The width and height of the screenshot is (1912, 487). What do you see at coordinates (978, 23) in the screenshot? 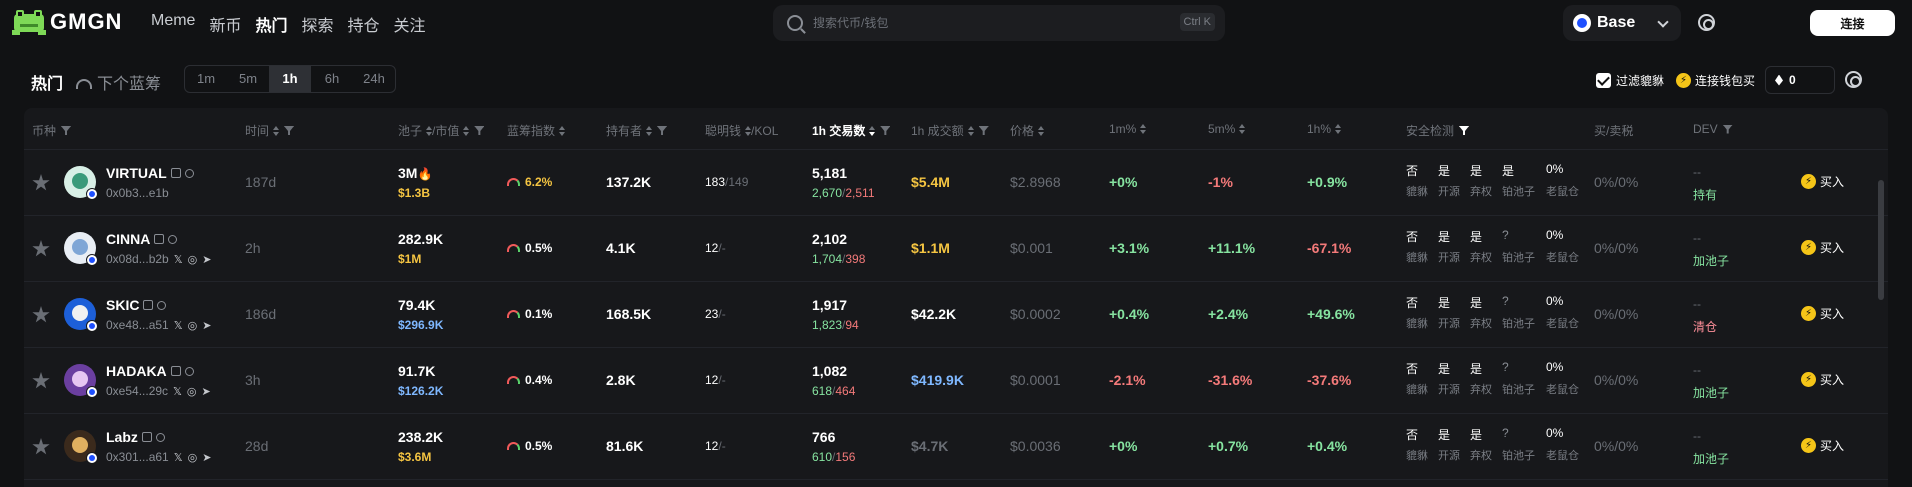
I see `search-input` at bounding box center [978, 23].